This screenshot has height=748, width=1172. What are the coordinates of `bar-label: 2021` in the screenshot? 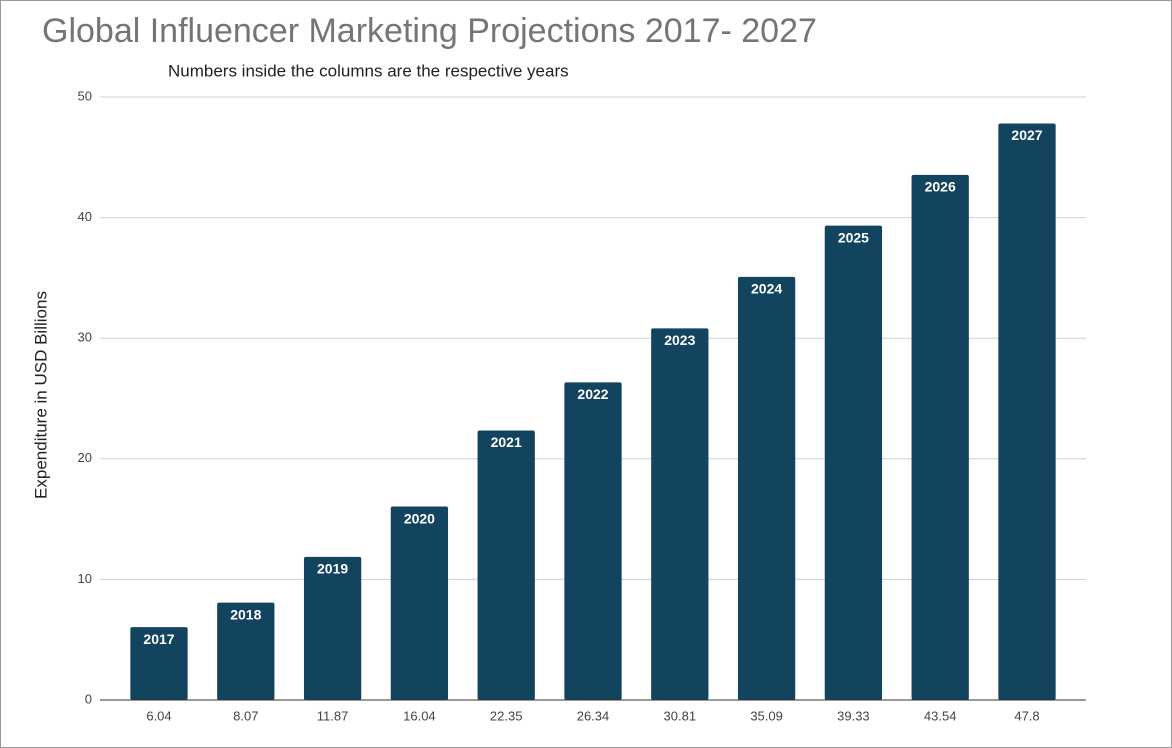 It's located at (506, 442).